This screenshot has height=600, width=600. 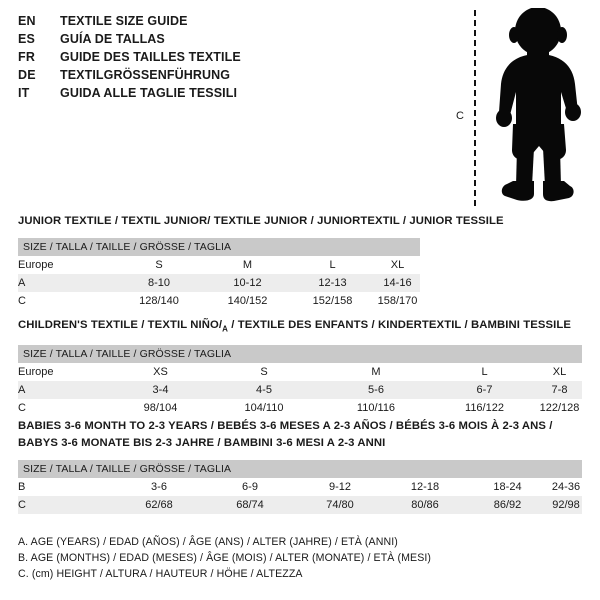 I want to click on language-row: DE TEXTILGRÖSSENFÜHRUNG, so click(x=218, y=75).